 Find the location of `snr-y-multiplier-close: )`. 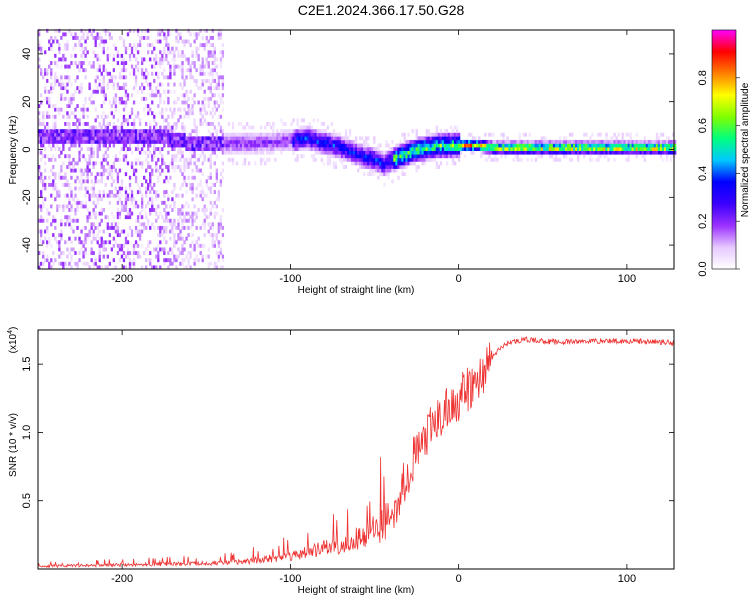

snr-y-multiplier-close: ) is located at coordinates (13, 328).